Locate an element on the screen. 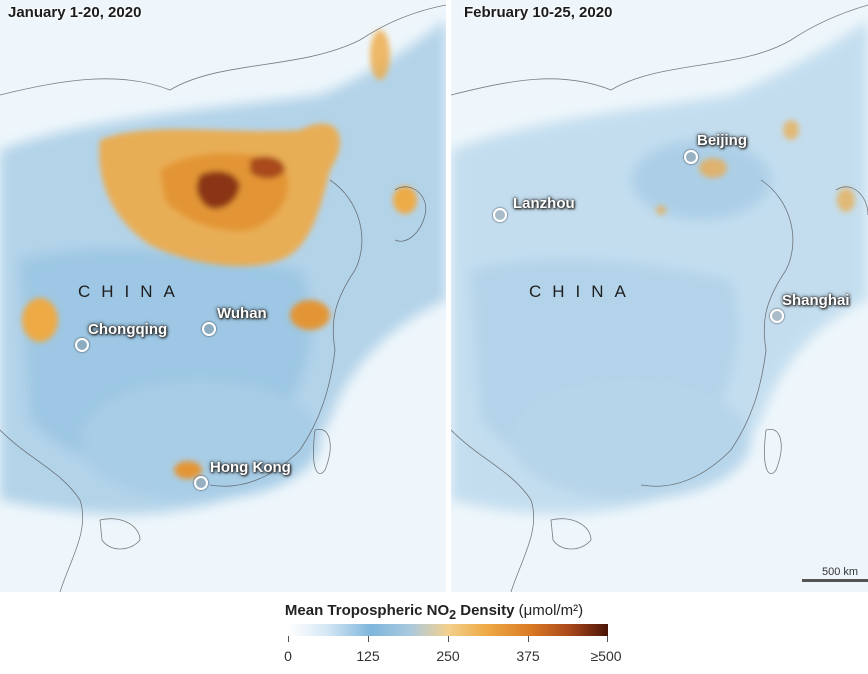 The height and width of the screenshot is (674, 868). legend-tick-label: 0 is located at coordinates (288, 656).